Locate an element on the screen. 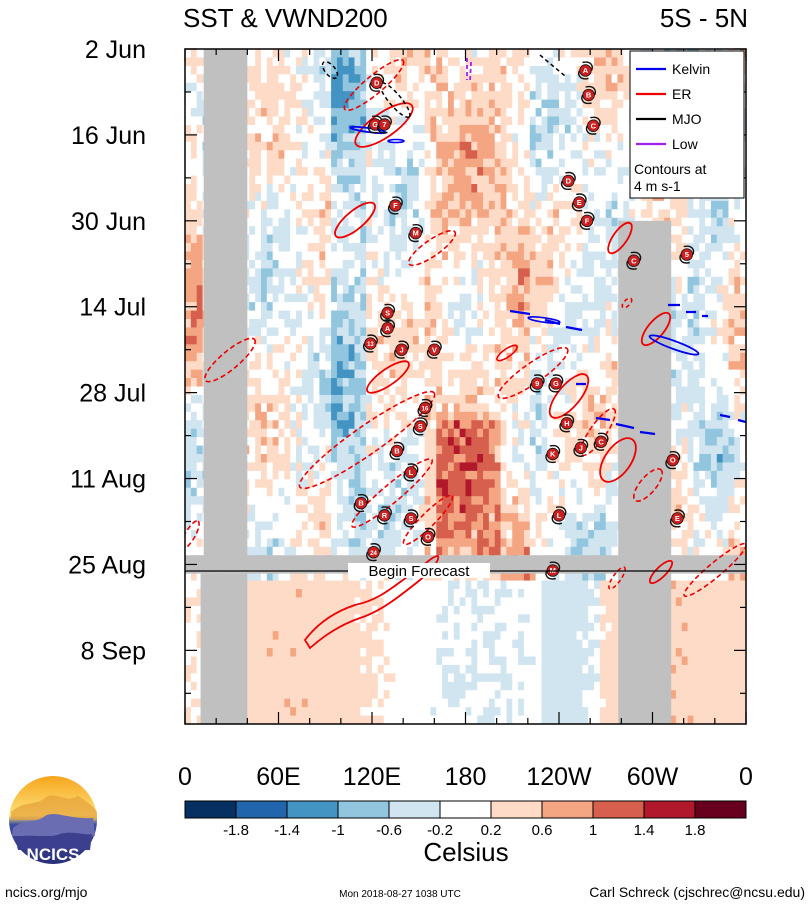 The width and height of the screenshot is (809, 907). storm-marker: 24 is located at coordinates (373, 552).